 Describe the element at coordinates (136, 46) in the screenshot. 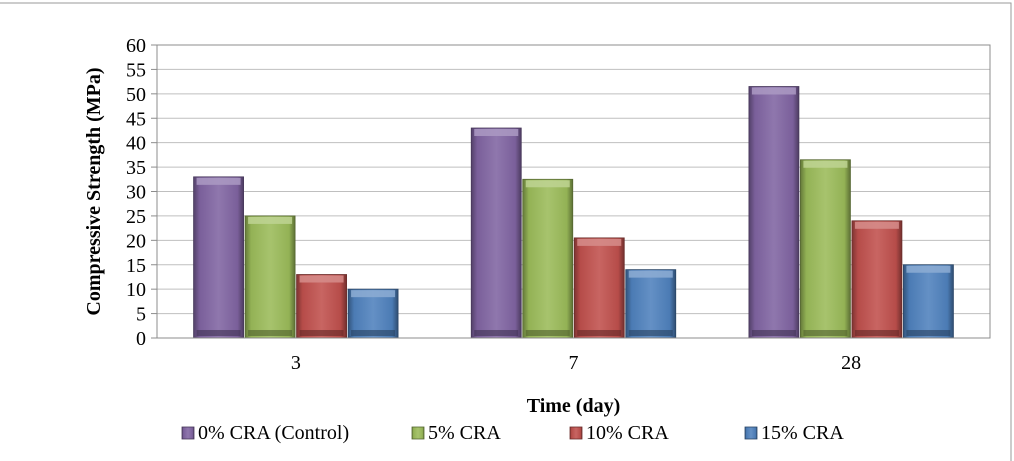

I see `y-tick-label: 60` at that location.